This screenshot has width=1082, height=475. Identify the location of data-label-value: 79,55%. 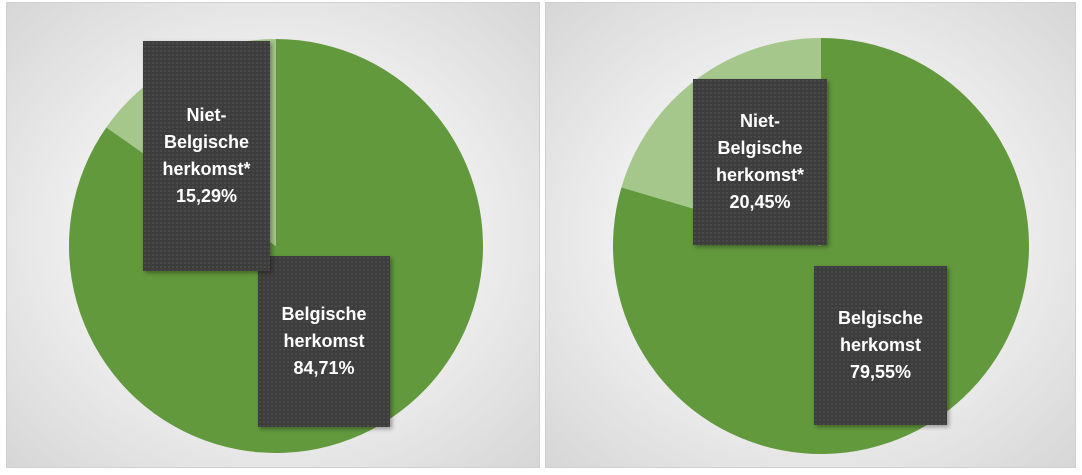
(880, 372).